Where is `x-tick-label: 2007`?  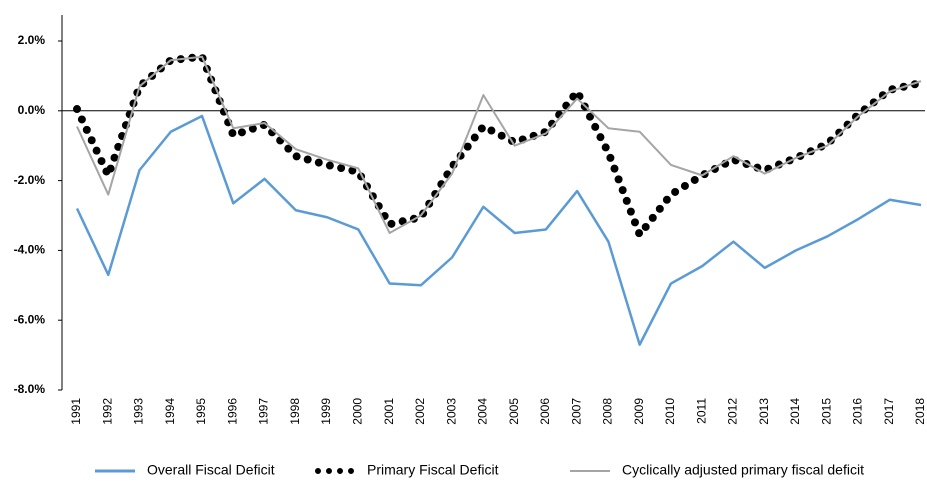 x-tick-label: 2007 is located at coordinates (576, 411).